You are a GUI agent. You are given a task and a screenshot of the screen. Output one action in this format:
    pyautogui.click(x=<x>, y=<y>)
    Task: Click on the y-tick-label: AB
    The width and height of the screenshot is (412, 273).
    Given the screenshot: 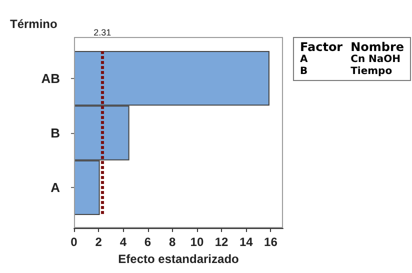 What is the action you would take?
    pyautogui.click(x=50, y=78)
    